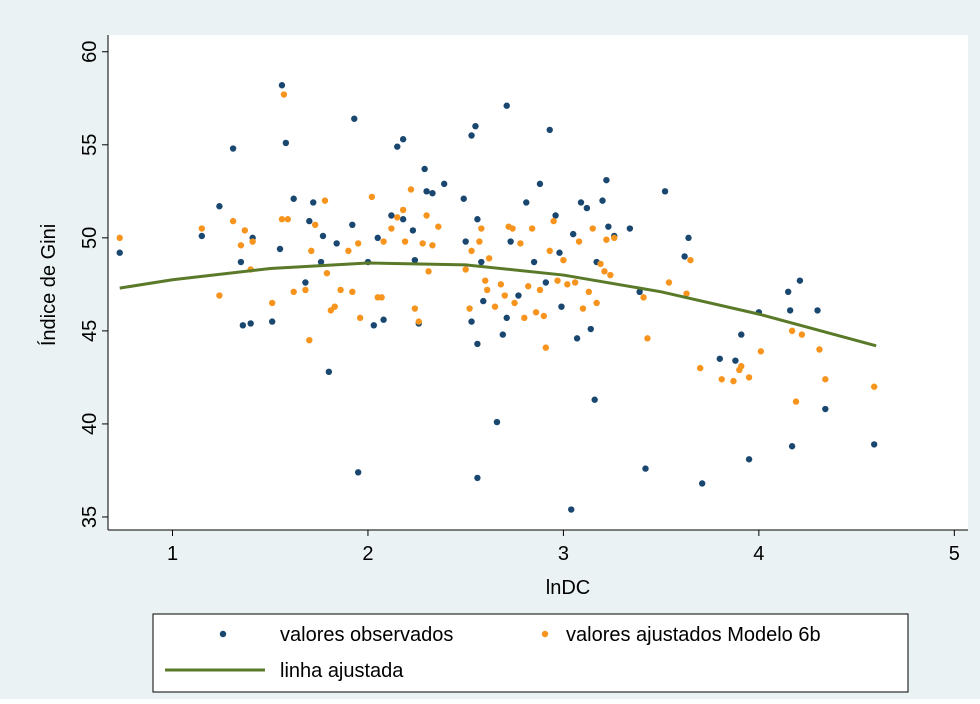  I want to click on legend-label: valores ajustados Modelo 6b, so click(693, 635).